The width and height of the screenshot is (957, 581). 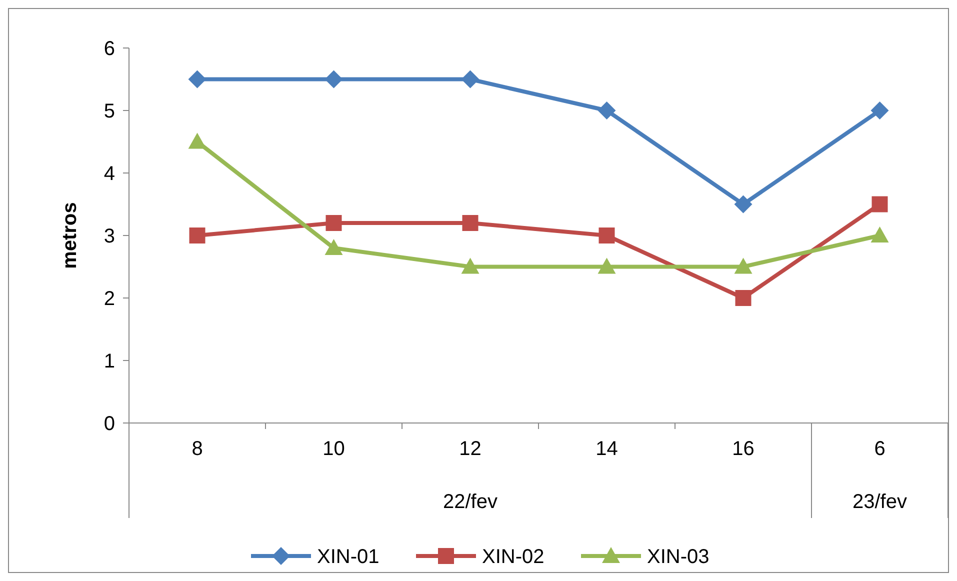 I want to click on text: 22/fev, so click(x=470, y=502).